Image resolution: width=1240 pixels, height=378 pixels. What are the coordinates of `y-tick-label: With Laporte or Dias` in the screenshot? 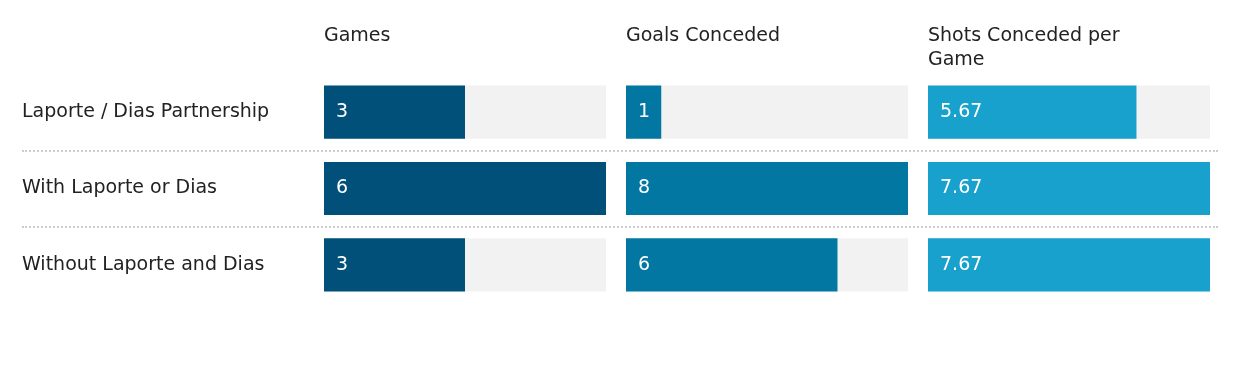 It's located at (120, 186).